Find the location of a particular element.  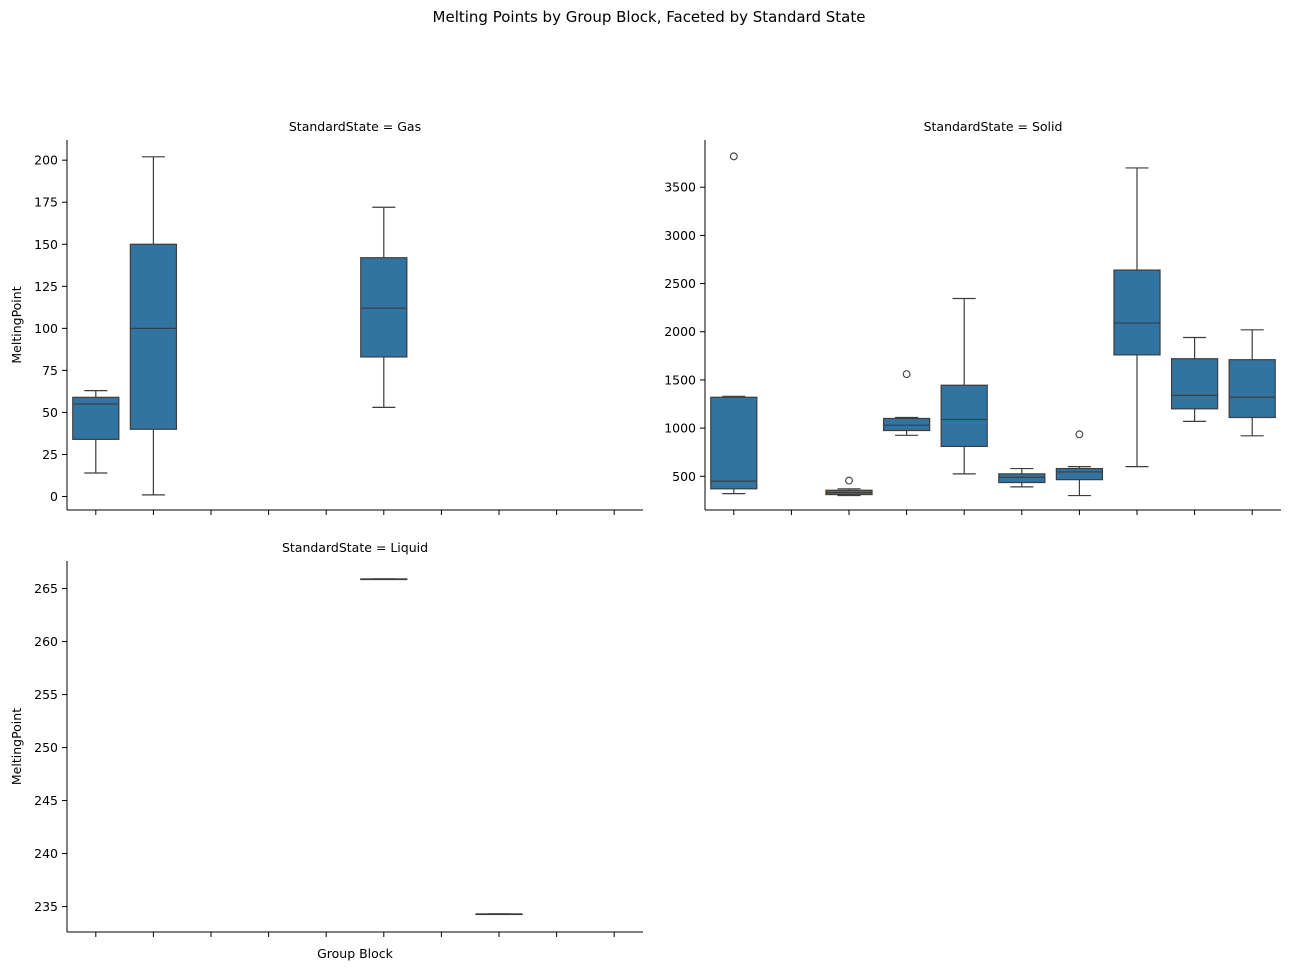

y-tick-label: 255 is located at coordinates (46, 694).